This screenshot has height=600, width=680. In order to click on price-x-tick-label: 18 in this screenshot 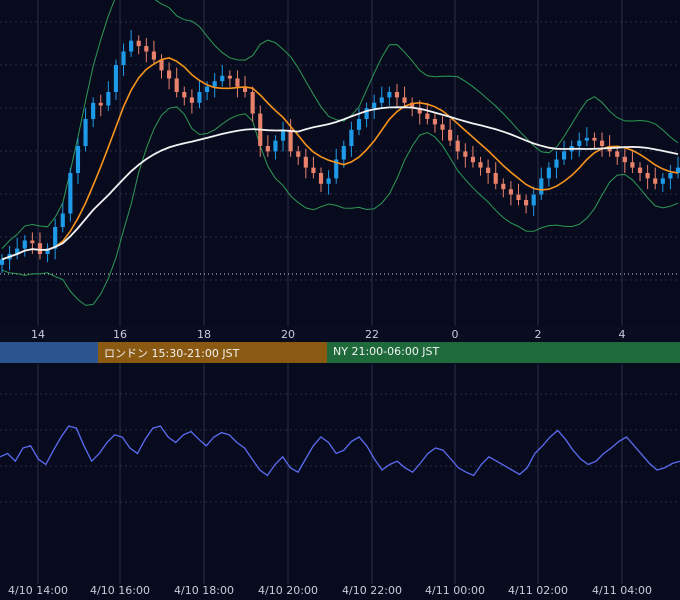, I will do `click(204, 334)`.